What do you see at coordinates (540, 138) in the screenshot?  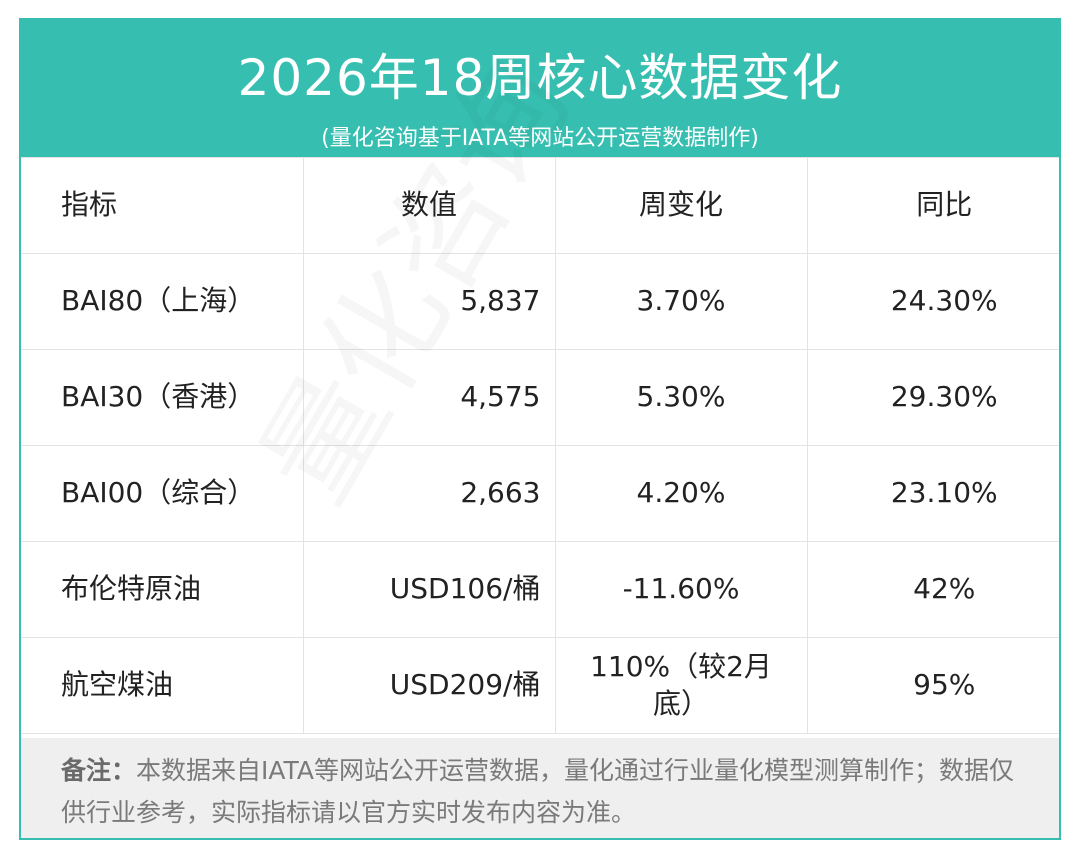 I see `subtitle: (量化咨询基于IATA等网站公开运营数据制作)` at bounding box center [540, 138].